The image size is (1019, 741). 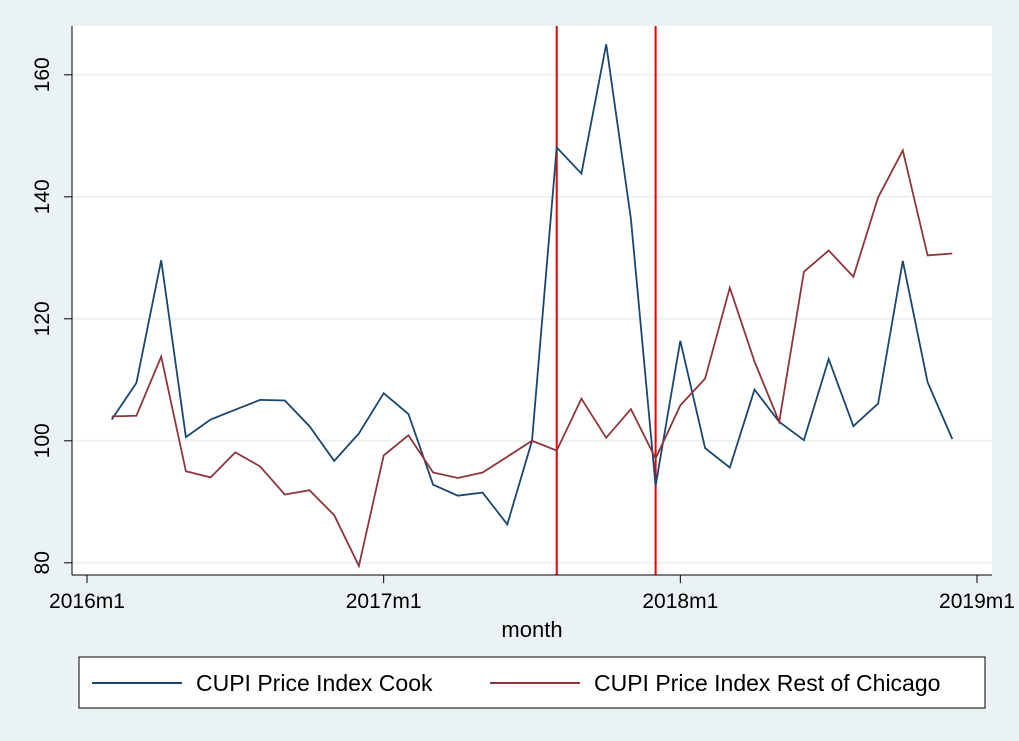 What do you see at coordinates (87, 601) in the screenshot?
I see `x-tick-label-2016m1: 2016m1` at bounding box center [87, 601].